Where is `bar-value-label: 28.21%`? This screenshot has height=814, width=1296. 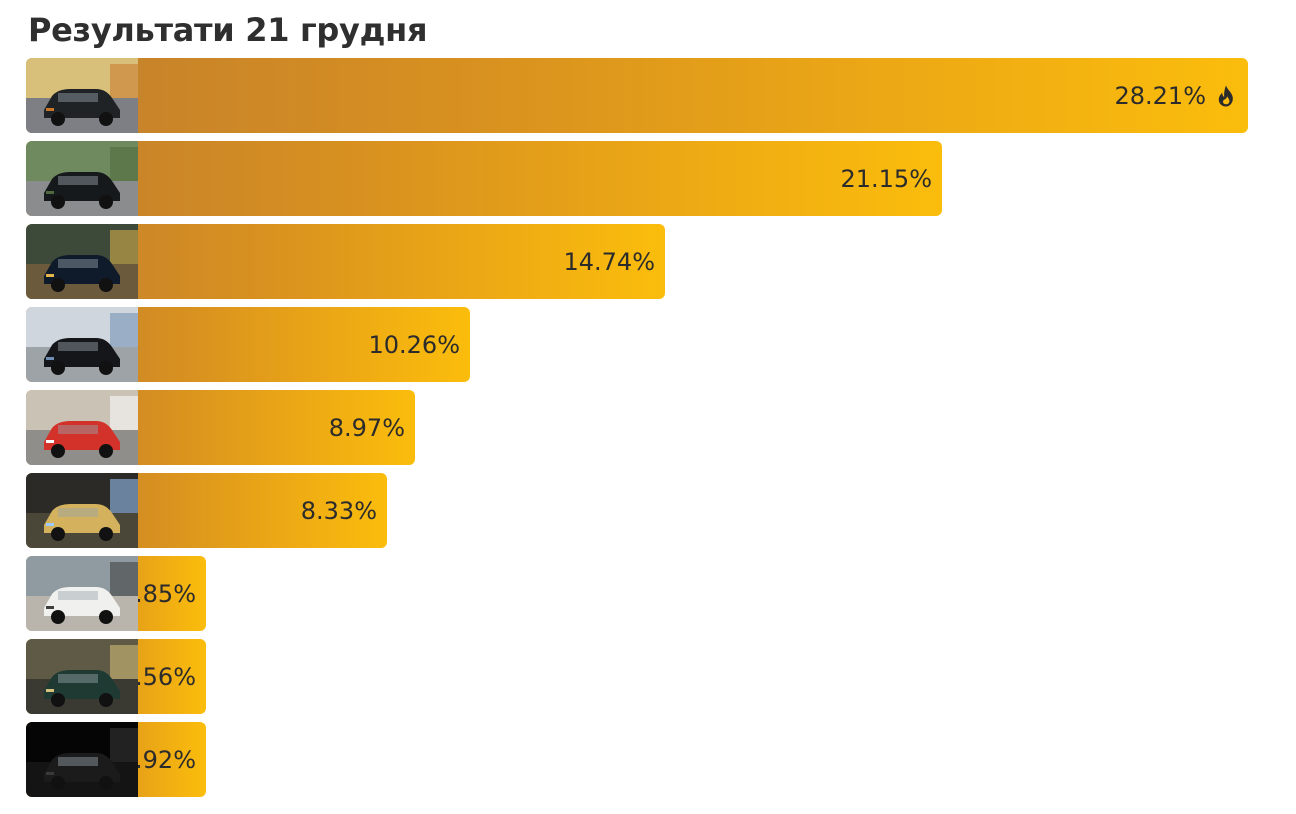
bar-value-label: 28.21% is located at coordinates (1181, 96).